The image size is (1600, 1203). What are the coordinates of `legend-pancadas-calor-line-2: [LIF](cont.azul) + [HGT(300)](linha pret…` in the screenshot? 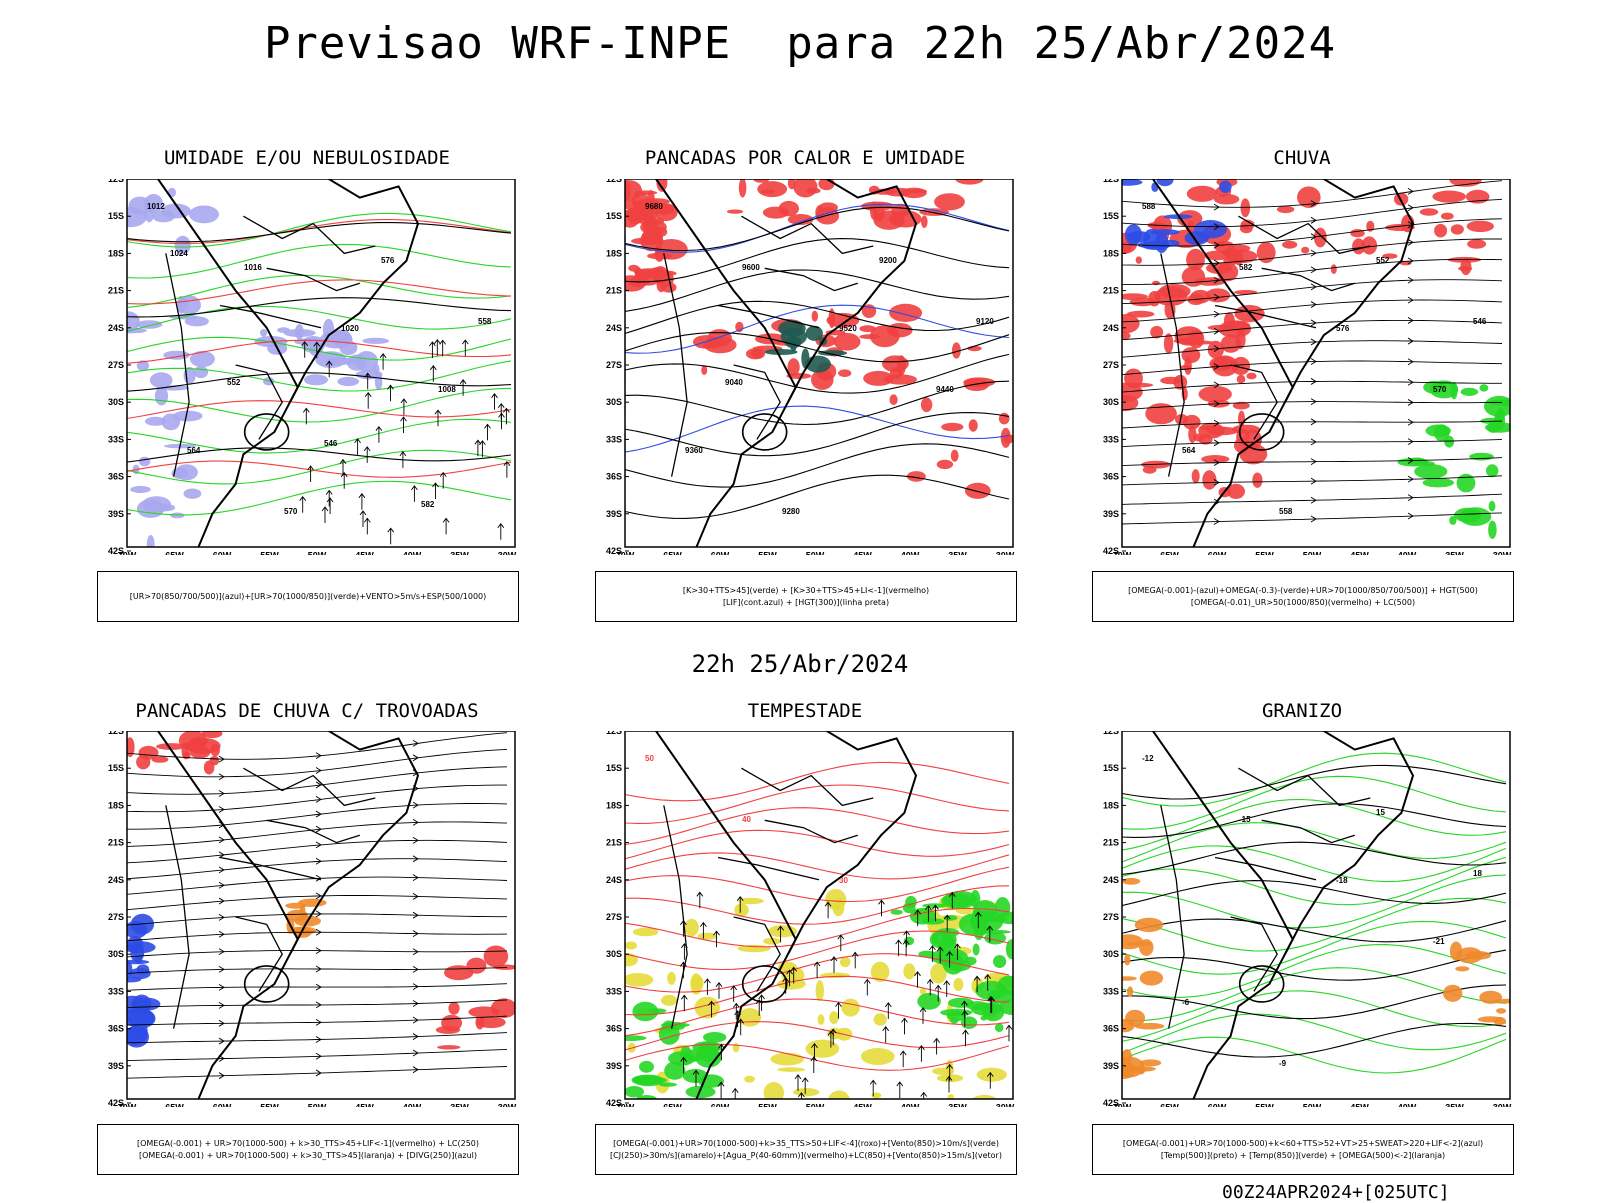 It's located at (806, 602).